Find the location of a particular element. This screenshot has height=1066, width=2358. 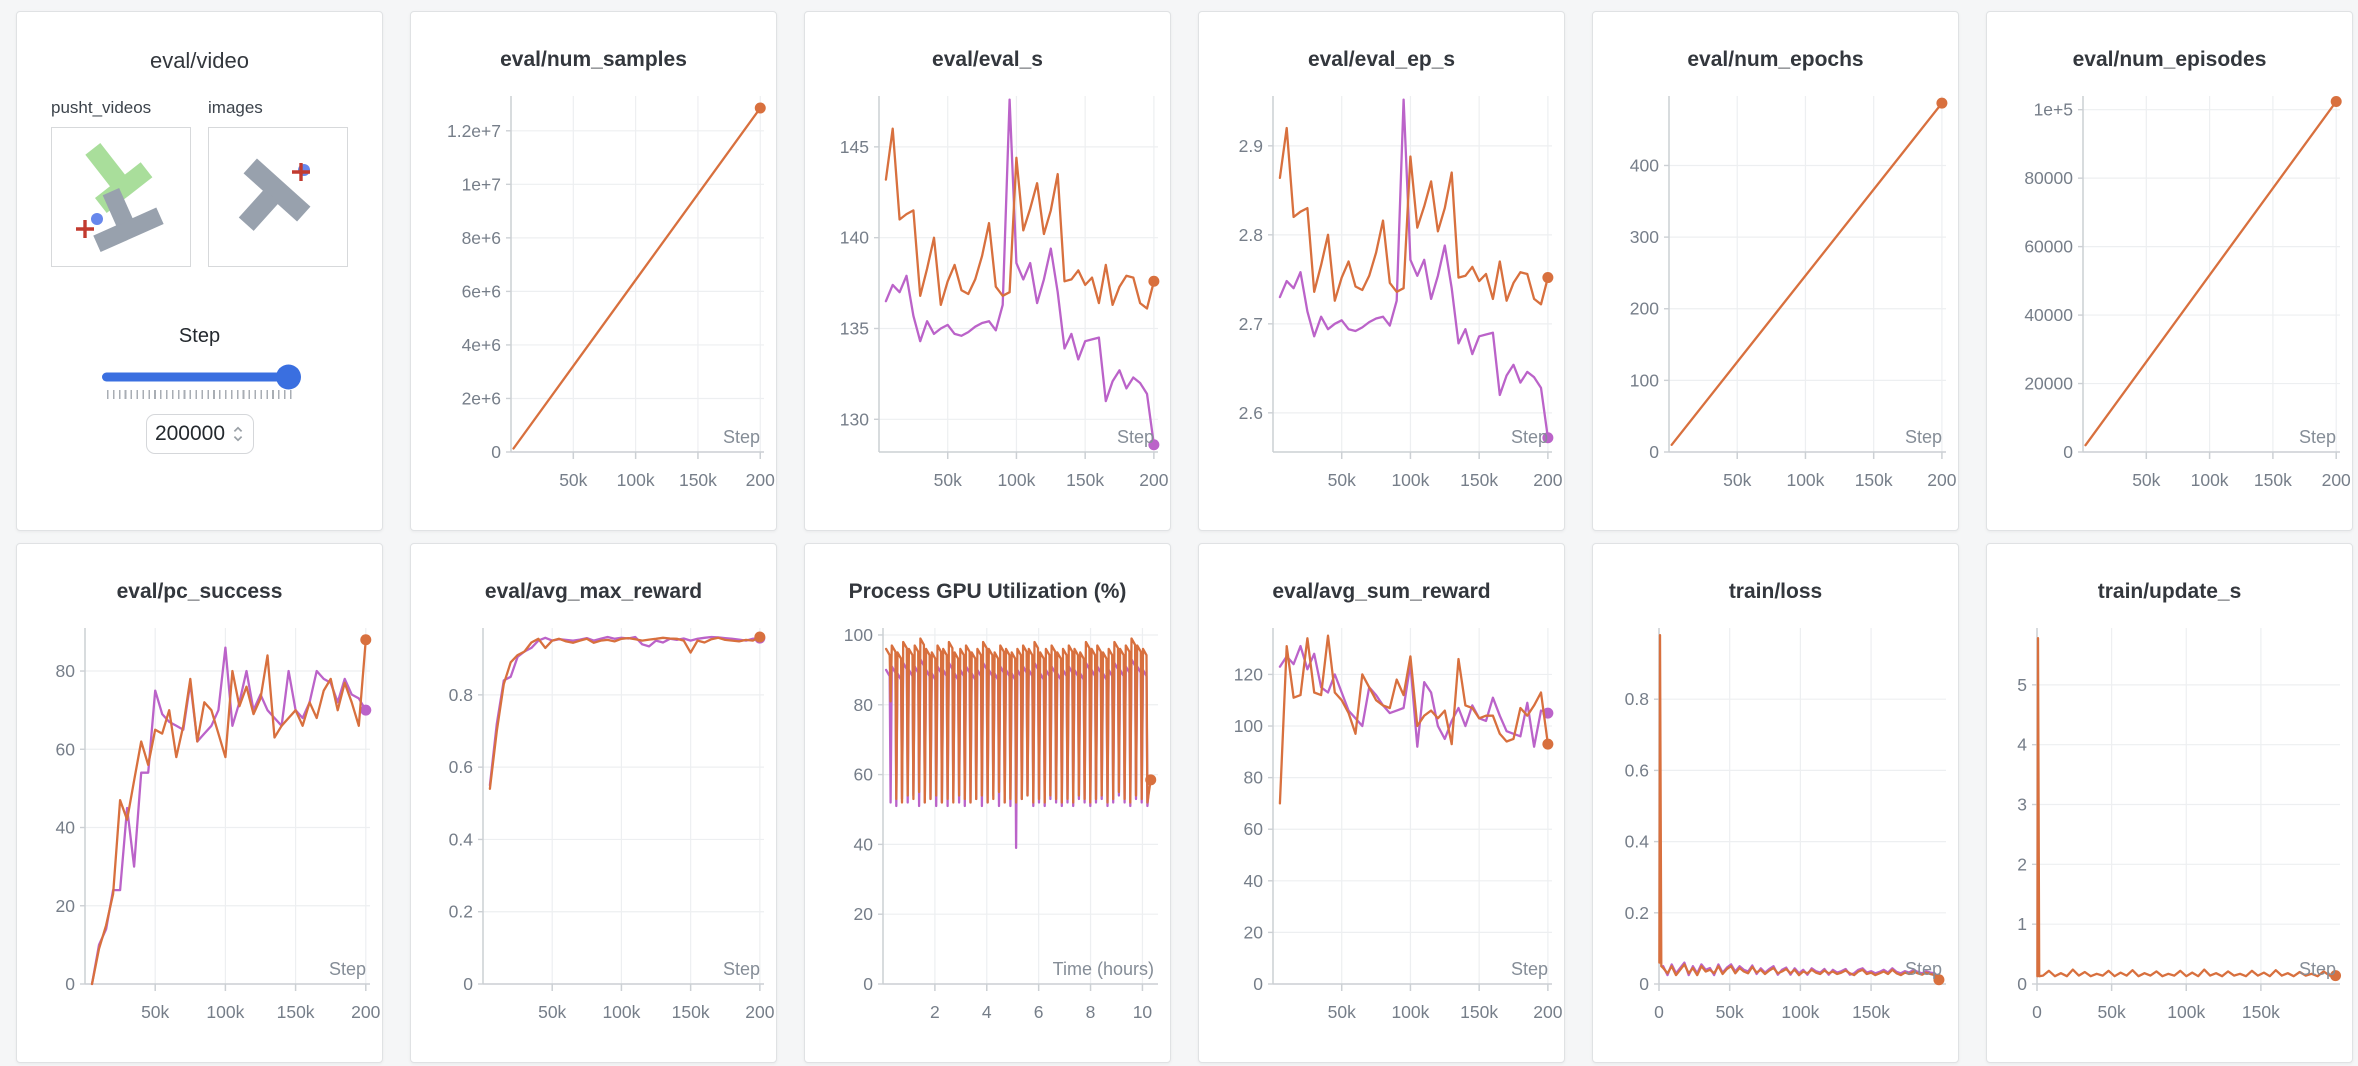

video-thumbnail-pusht is located at coordinates (121, 197).